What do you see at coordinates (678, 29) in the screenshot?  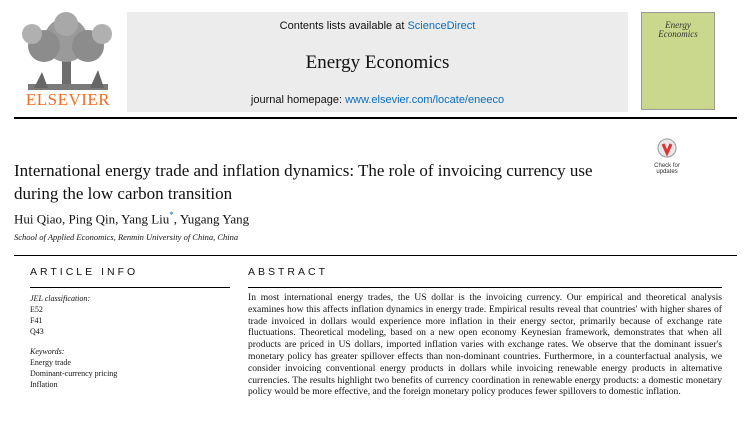 I see `cover-title: Energy Economics` at bounding box center [678, 29].